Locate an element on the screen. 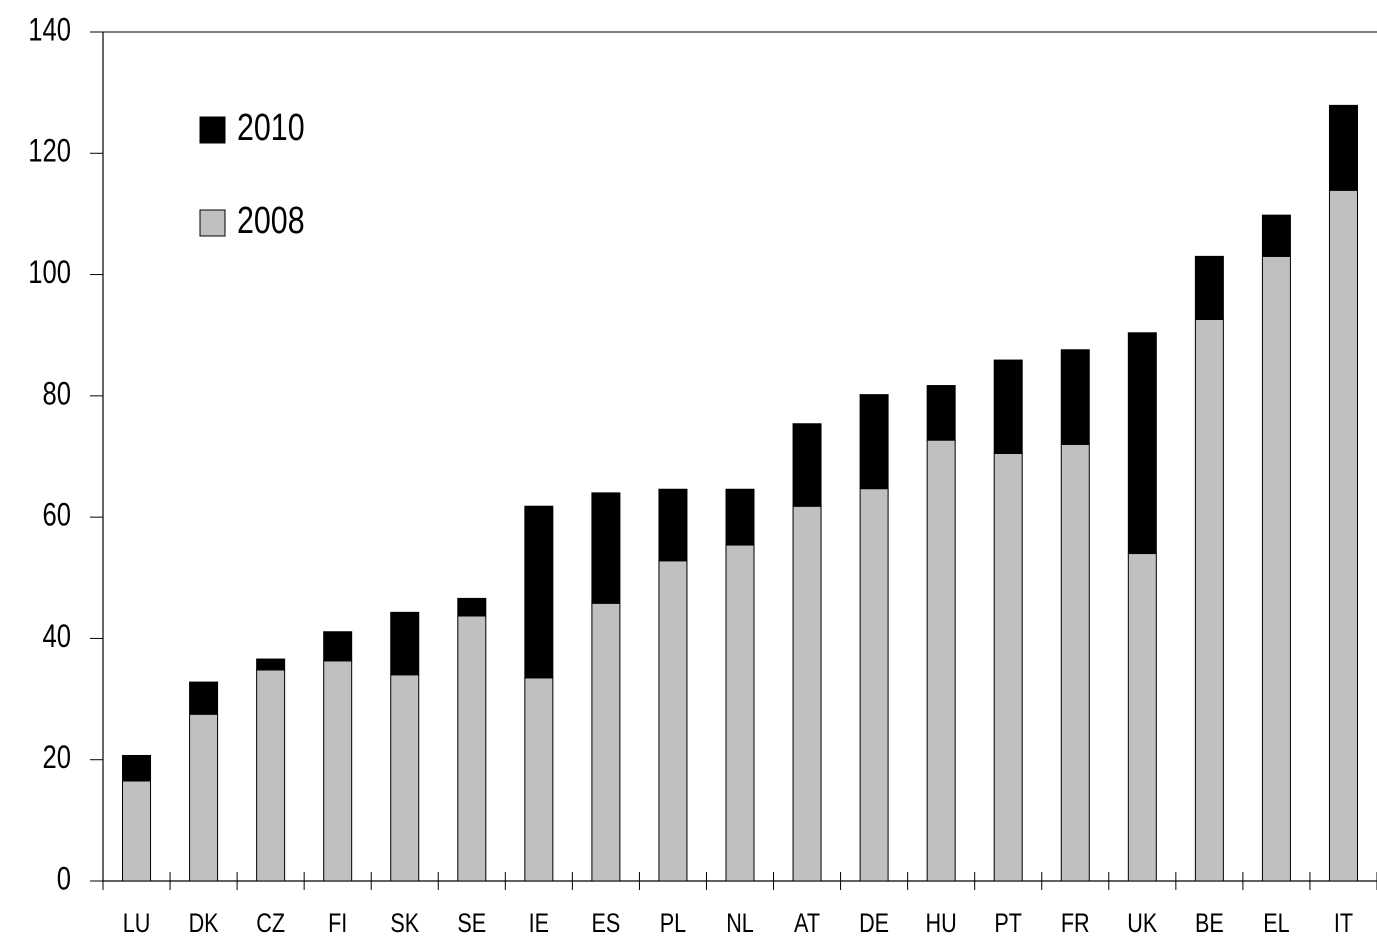  legend-label: 2010 is located at coordinates (271, 128).